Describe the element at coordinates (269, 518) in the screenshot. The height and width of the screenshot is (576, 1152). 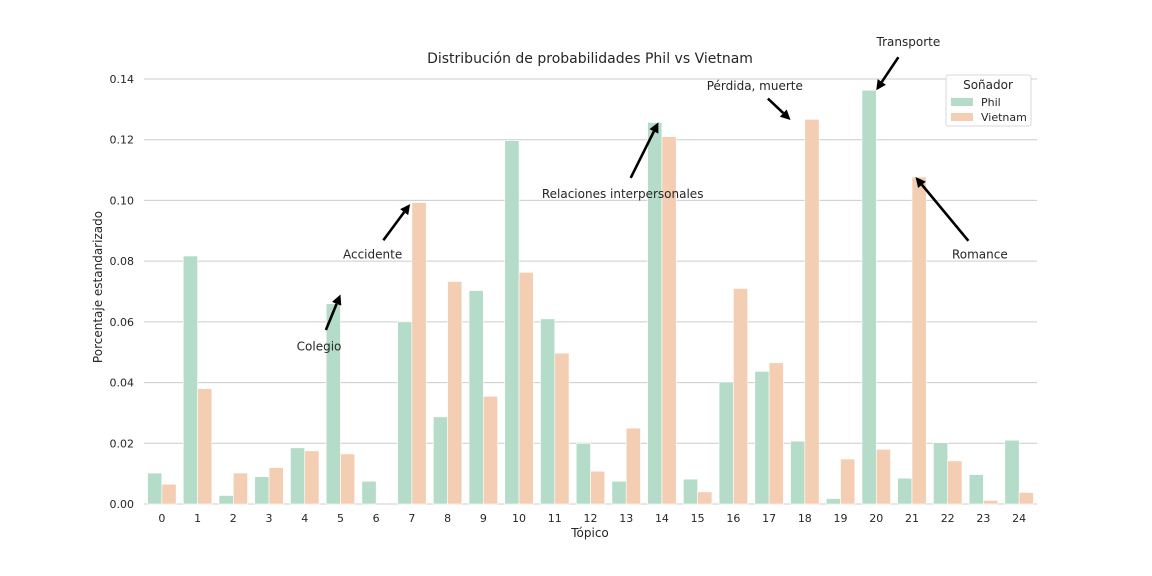
I see `x-tick-label: 3` at that location.